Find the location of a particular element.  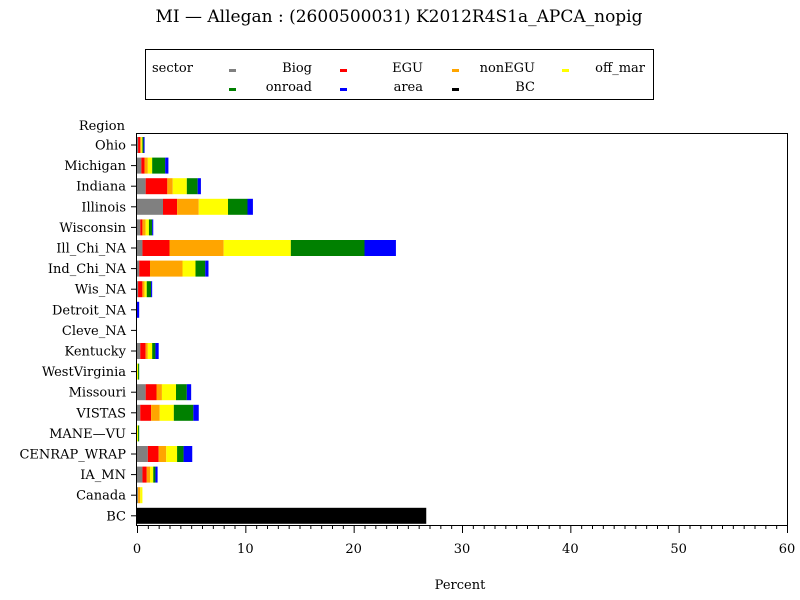

y-tick-label: Detroit_NA is located at coordinates (89, 310).